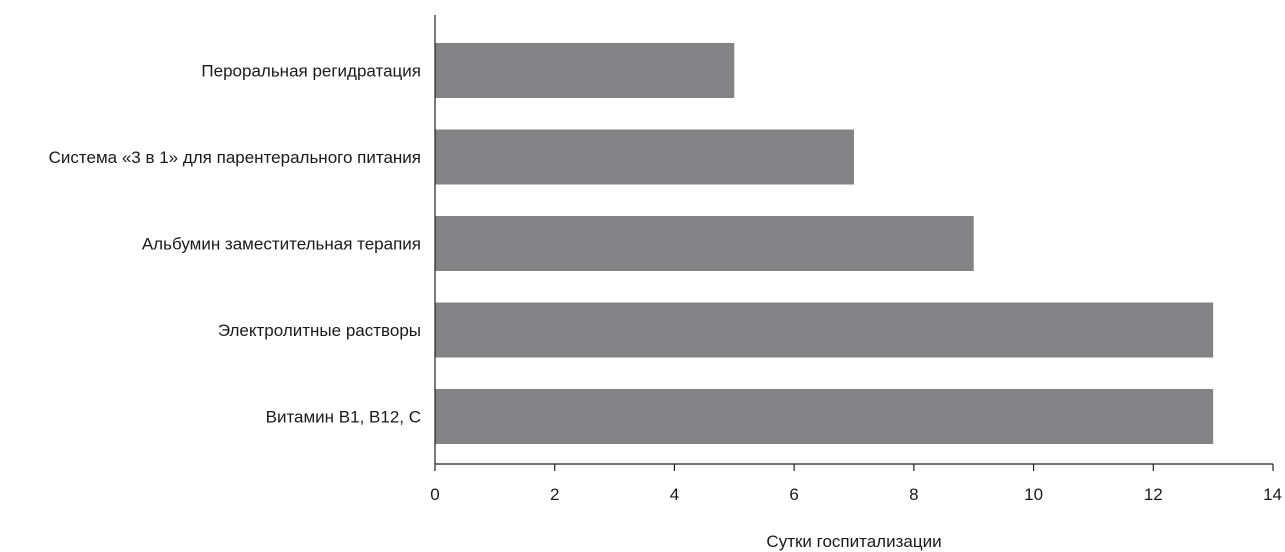 This screenshot has width=1285, height=552. I want to click on x-tick-label: 14, so click(1272, 494).